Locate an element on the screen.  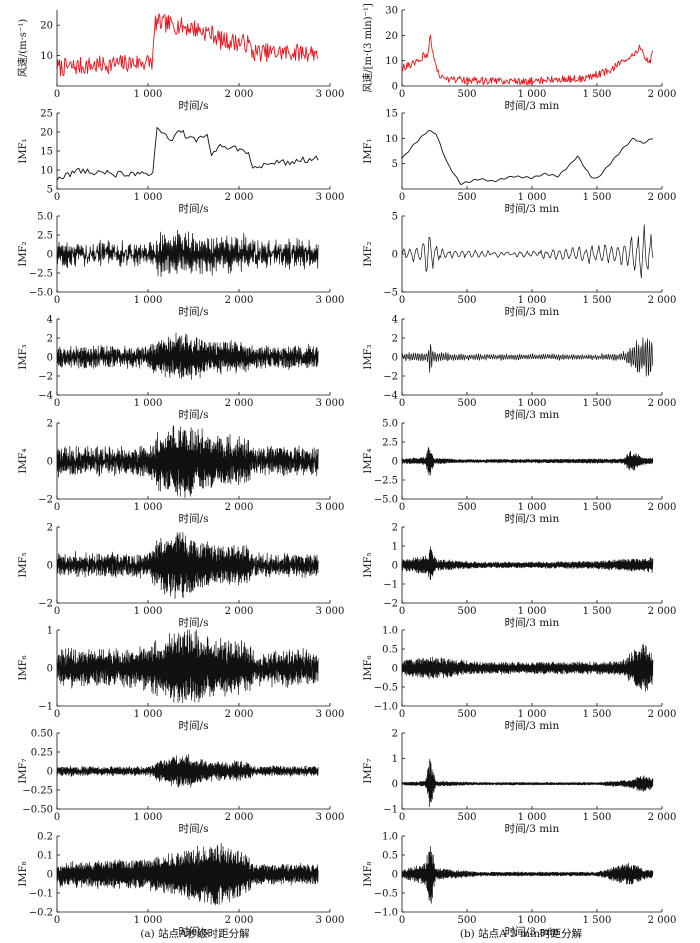
chart-a3-ytick-label: −2 is located at coordinates (45, 377).